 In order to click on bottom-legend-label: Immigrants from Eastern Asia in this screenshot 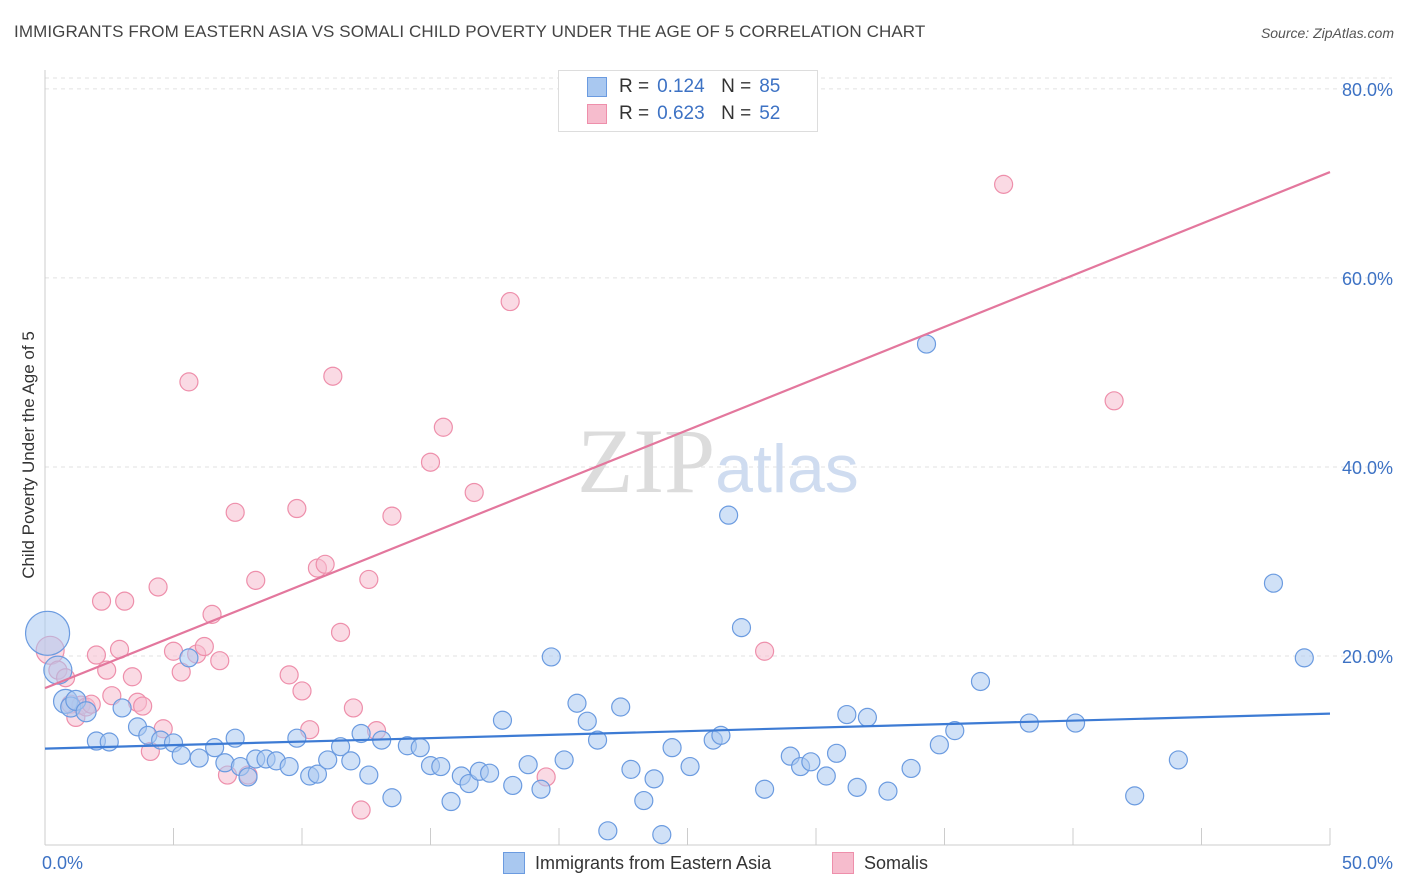, I will do `click(653, 862)`.